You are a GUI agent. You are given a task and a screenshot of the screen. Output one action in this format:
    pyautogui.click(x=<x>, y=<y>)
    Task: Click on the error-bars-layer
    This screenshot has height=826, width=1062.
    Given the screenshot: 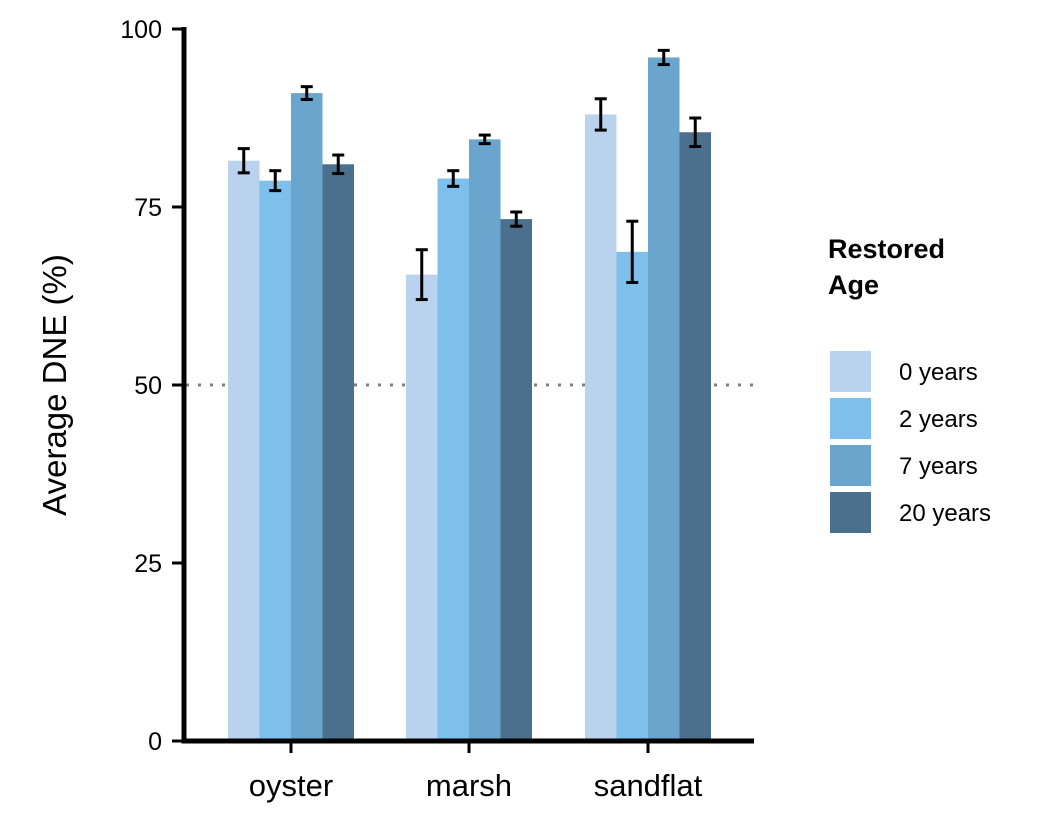 What is the action you would take?
    pyautogui.click(x=469, y=175)
    